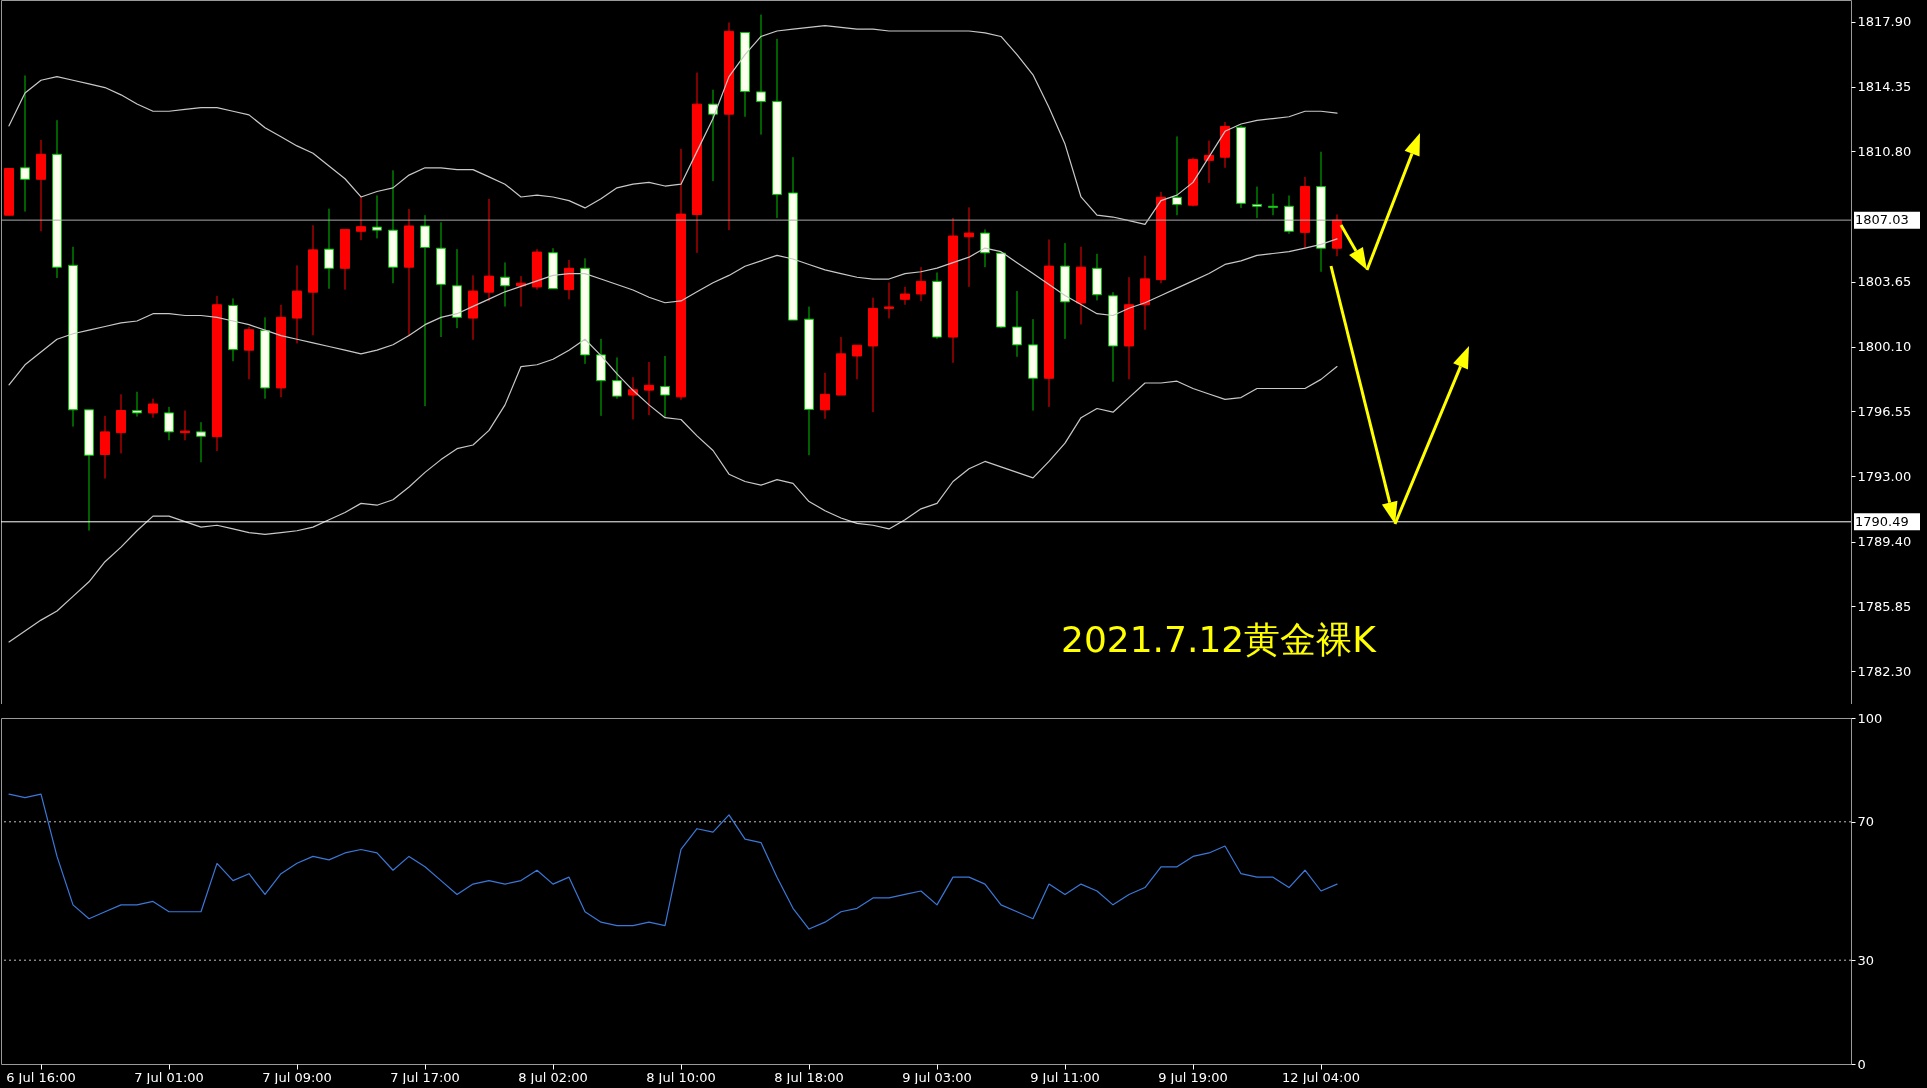 This screenshot has height=1088, width=1927. I want to click on y-tick-label: 0, so click(1861, 1064).